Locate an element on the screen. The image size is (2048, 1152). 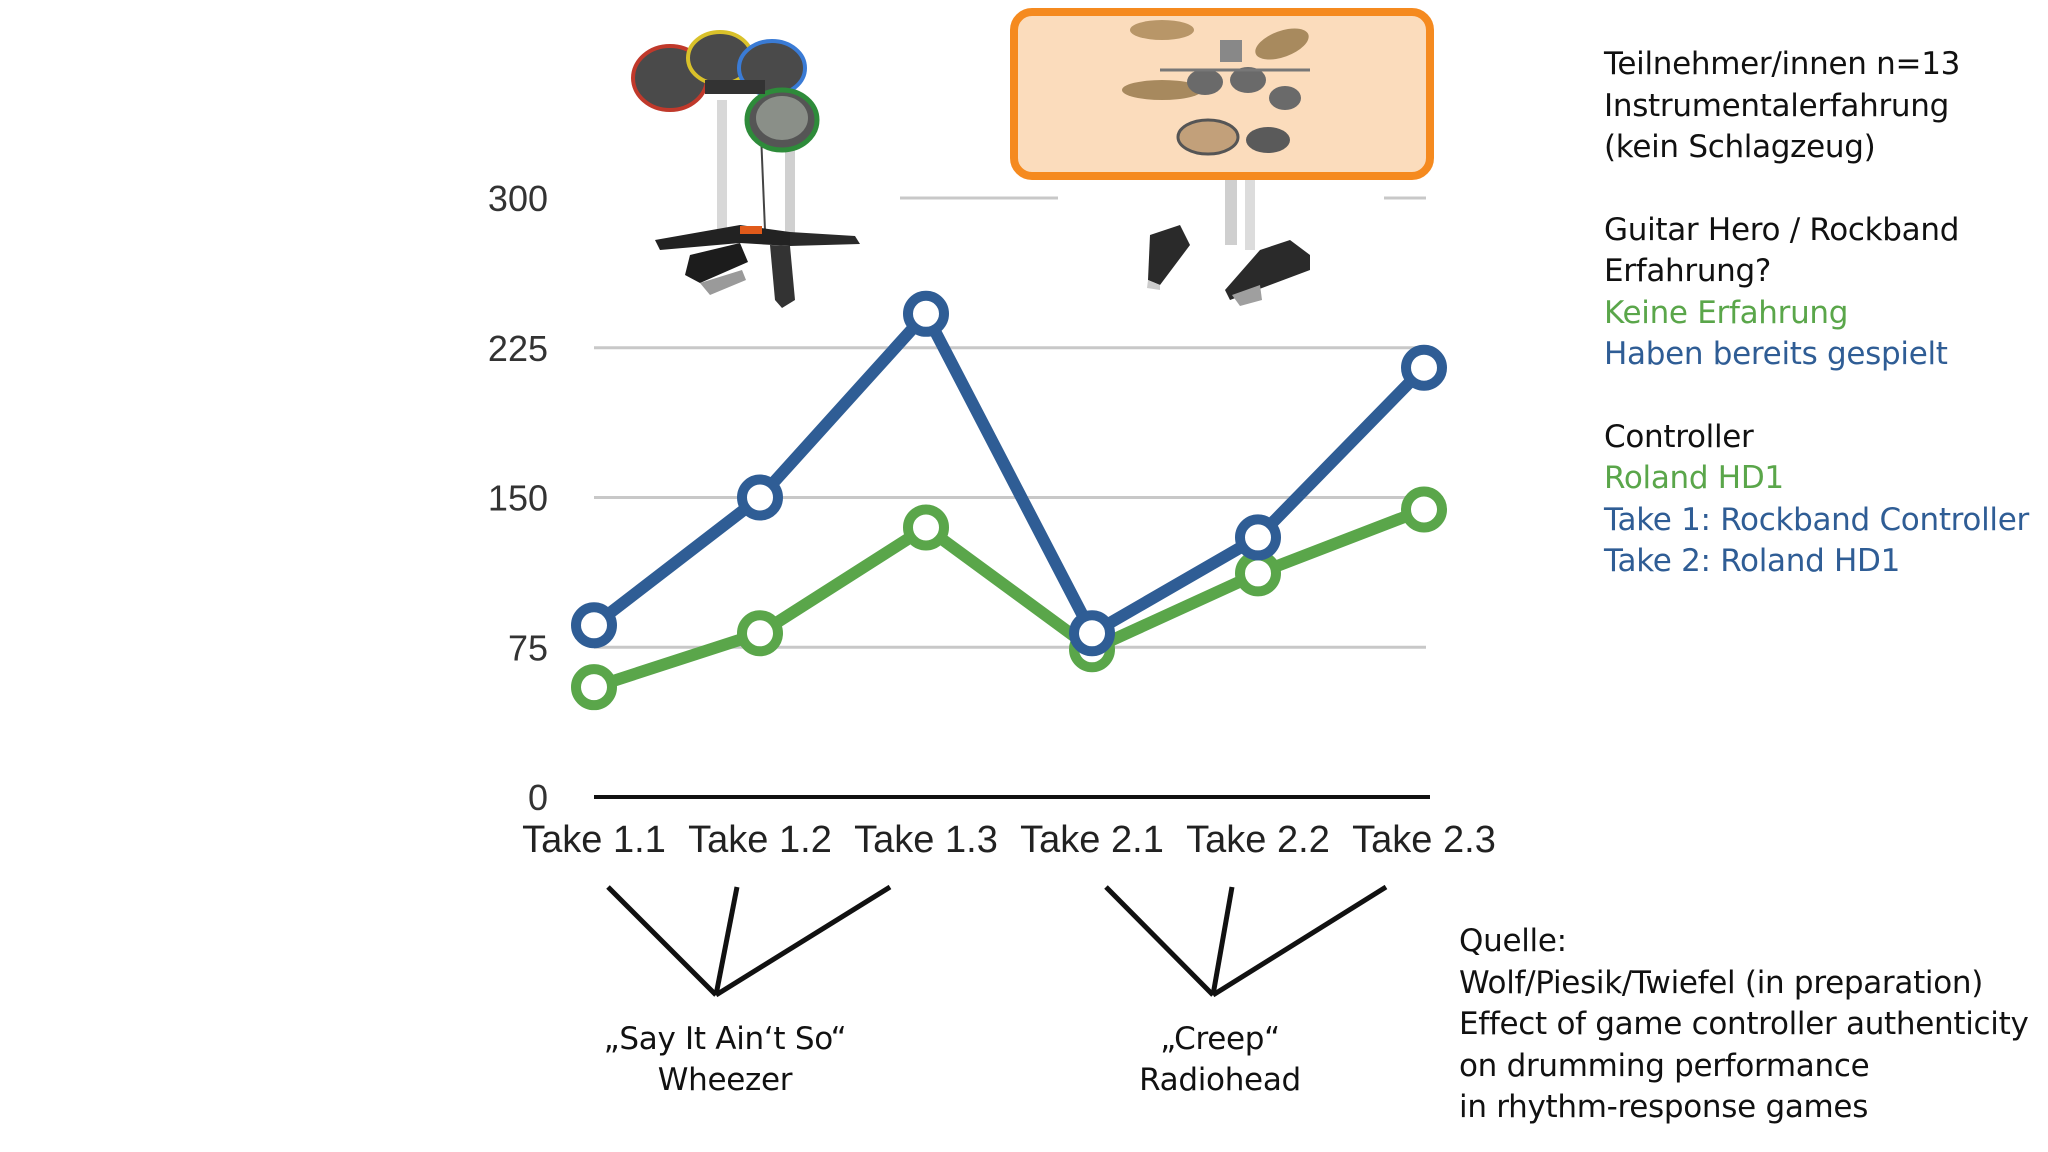
series-line-keine-erfahrung is located at coordinates (1009, 598).